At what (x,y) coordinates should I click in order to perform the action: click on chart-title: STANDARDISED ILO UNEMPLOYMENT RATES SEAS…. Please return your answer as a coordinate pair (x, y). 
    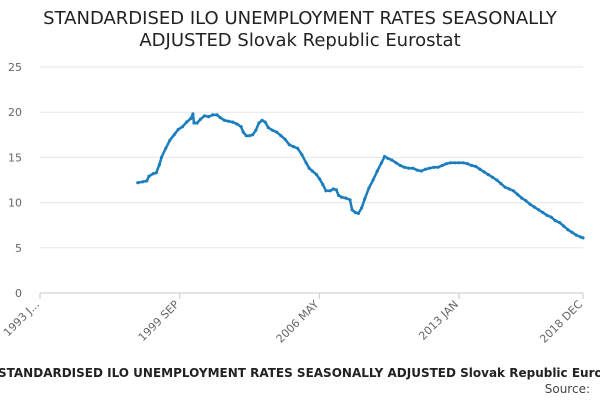
    Looking at the image, I should click on (300, 30).